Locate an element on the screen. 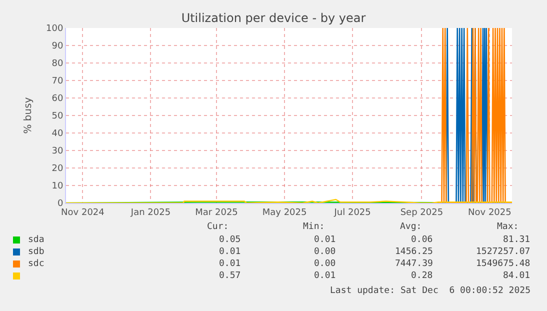  text: 0.05 is located at coordinates (230, 240).